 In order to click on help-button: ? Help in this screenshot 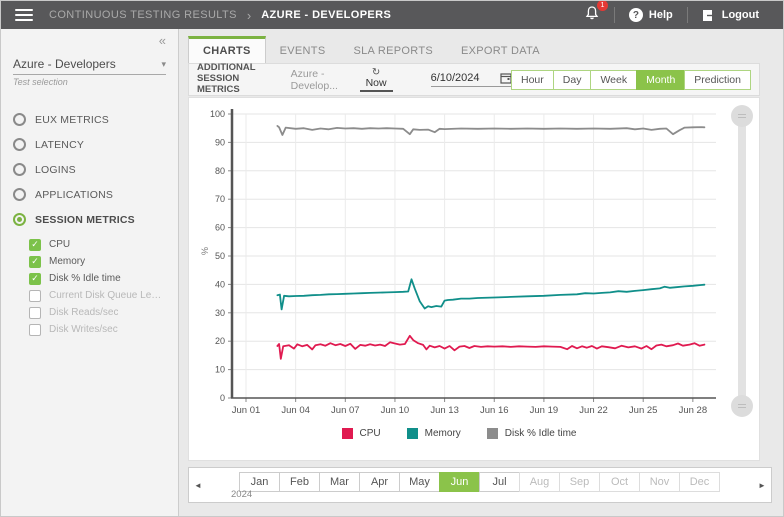, I will do `click(651, 15)`.